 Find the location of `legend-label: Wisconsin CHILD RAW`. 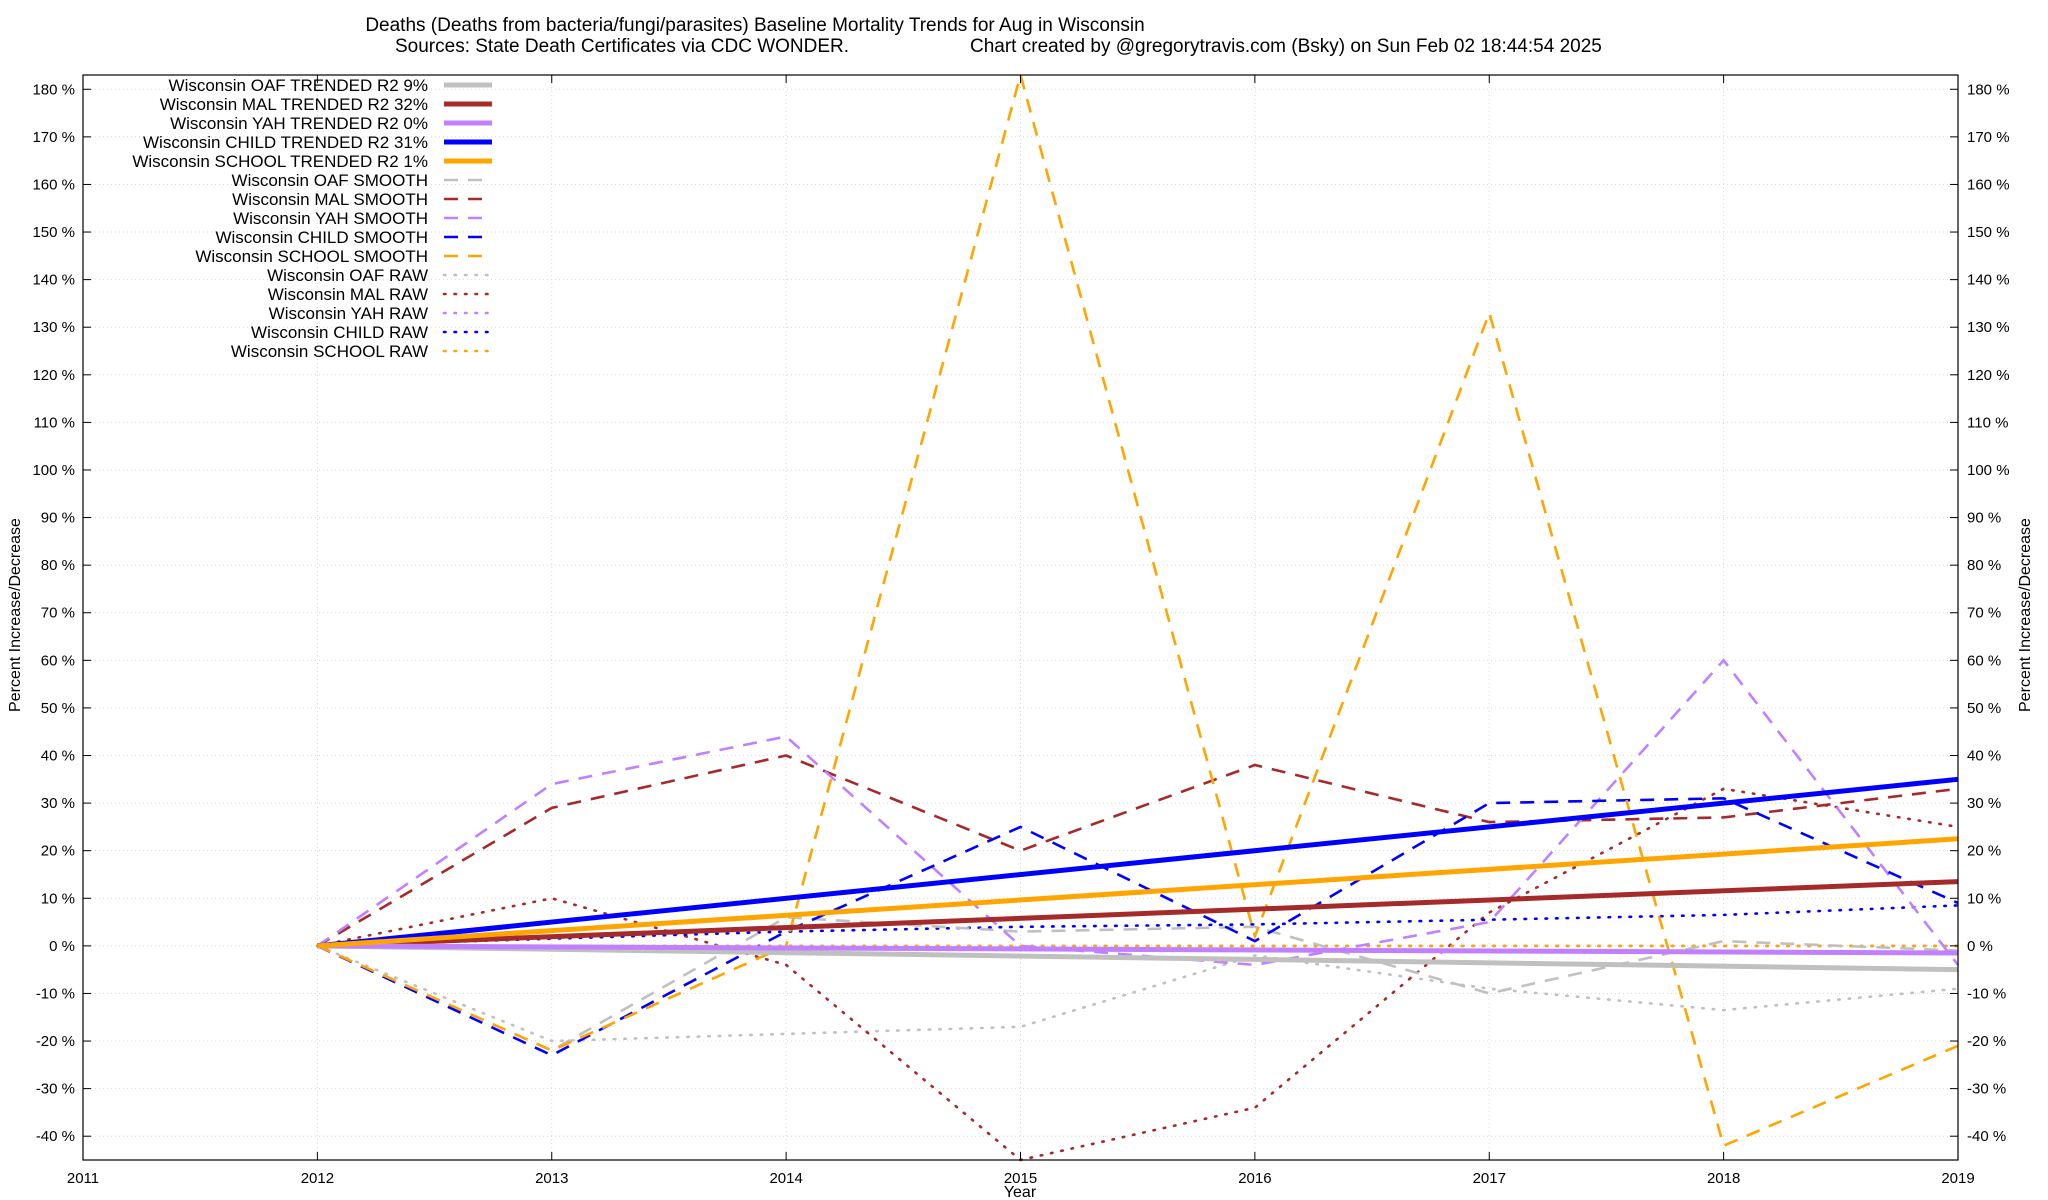

legend-label: Wisconsin CHILD RAW is located at coordinates (339, 332).